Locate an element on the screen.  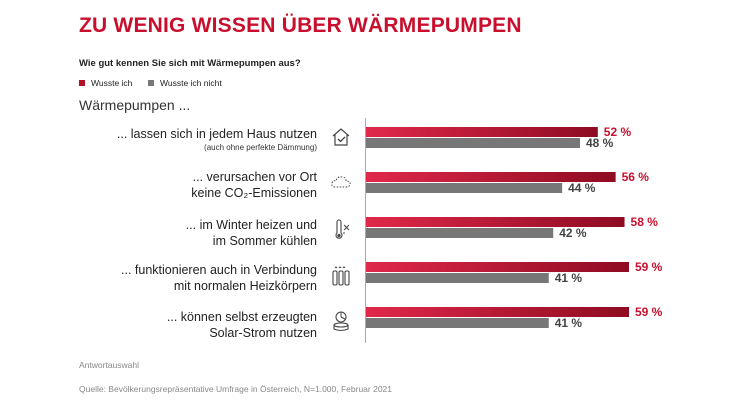
legend-swatch-knew is located at coordinates (82, 83).